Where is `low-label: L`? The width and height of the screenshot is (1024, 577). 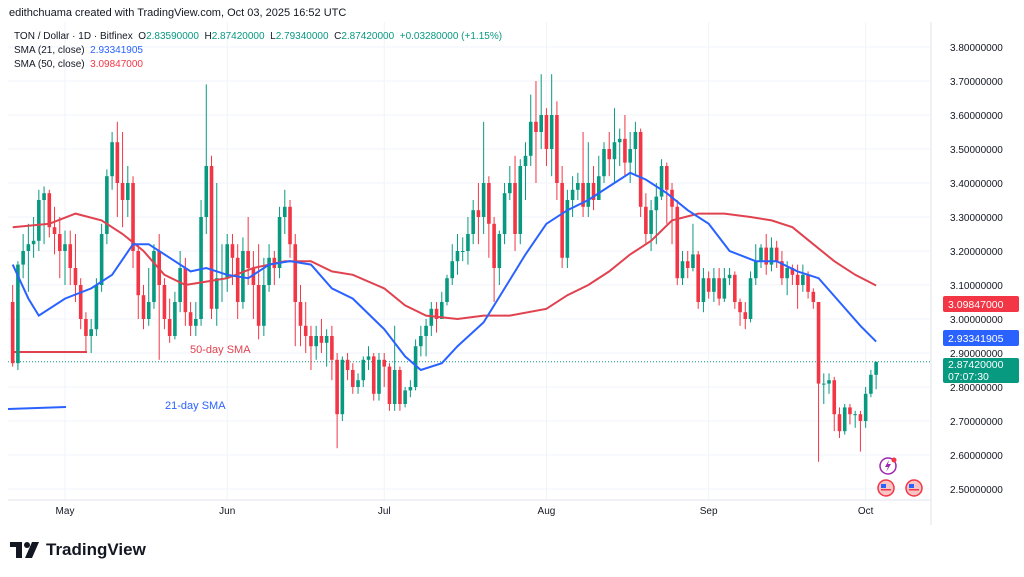
low-label: L is located at coordinates (273, 36).